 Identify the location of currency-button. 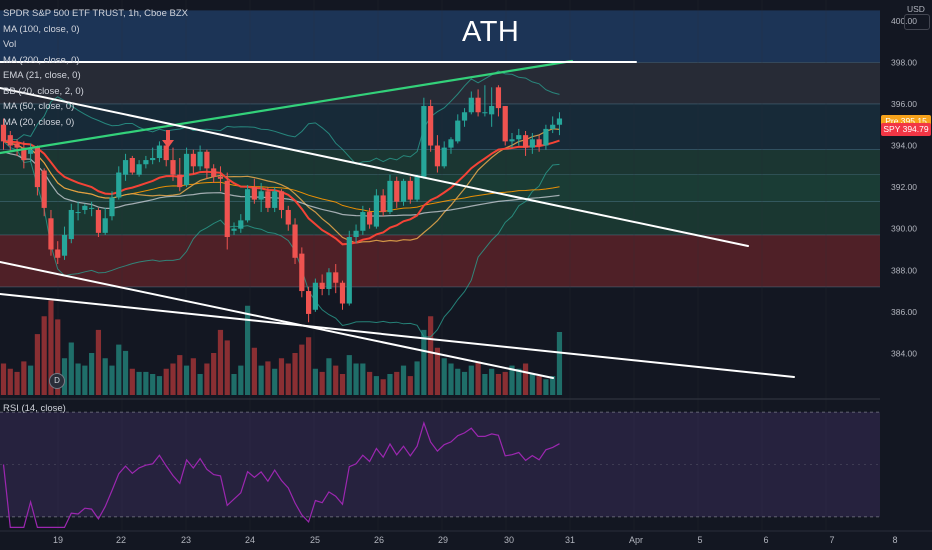
(917, 22).